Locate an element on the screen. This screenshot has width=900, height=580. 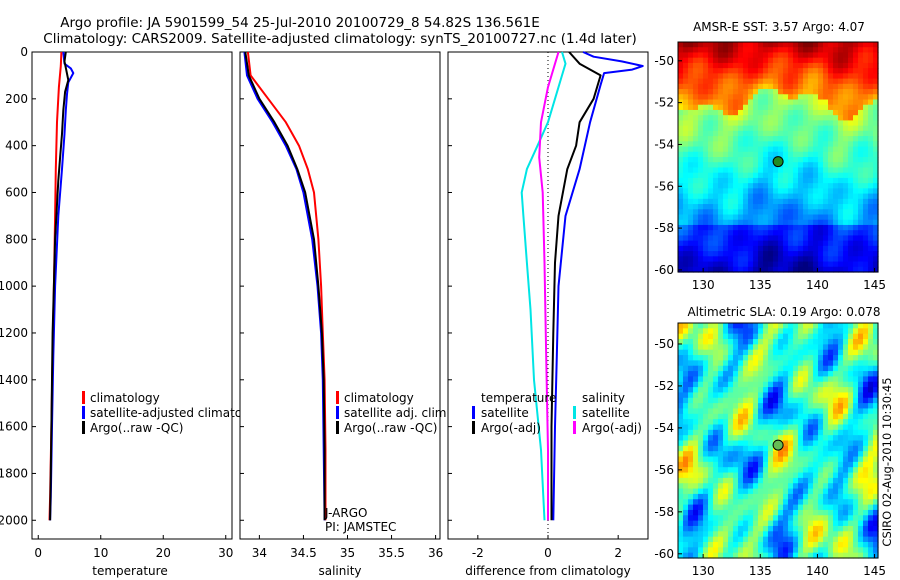
map-y-tick-label: -58 is located at coordinates (664, 512).